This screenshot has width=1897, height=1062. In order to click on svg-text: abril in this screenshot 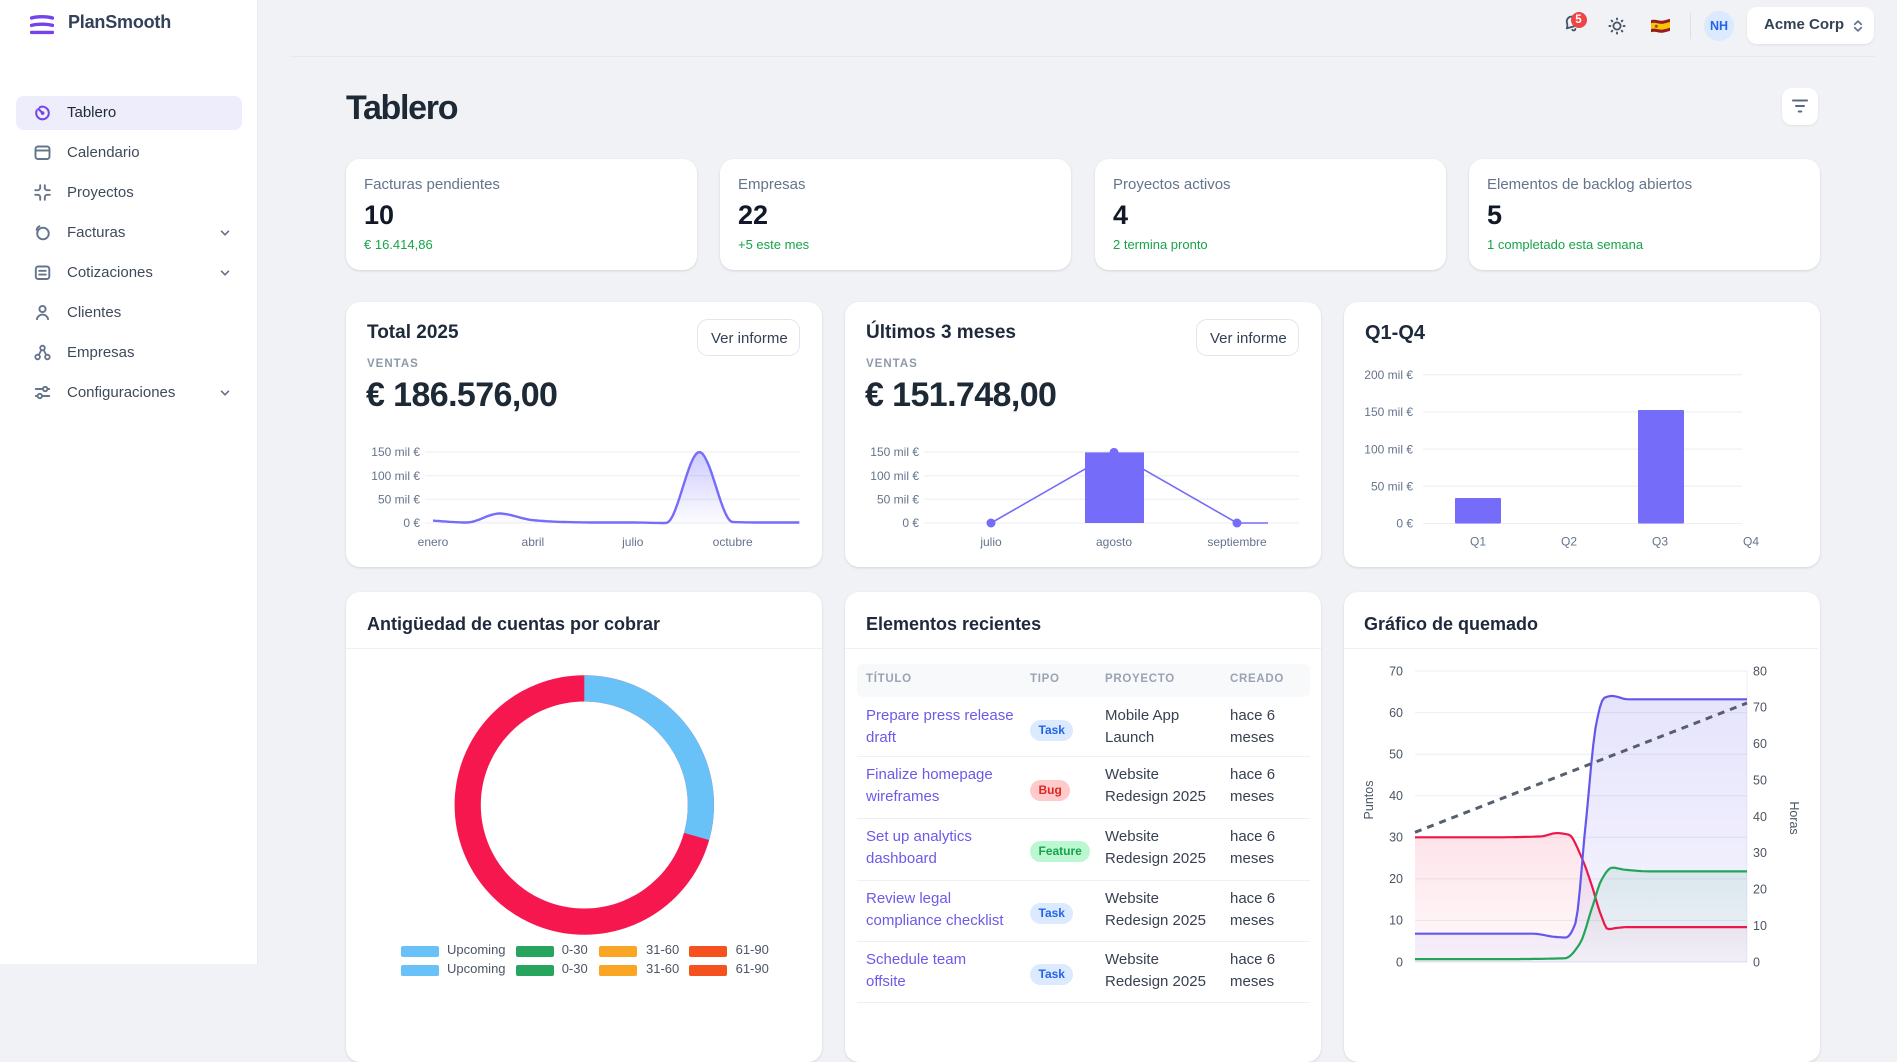, I will do `click(533, 542)`.